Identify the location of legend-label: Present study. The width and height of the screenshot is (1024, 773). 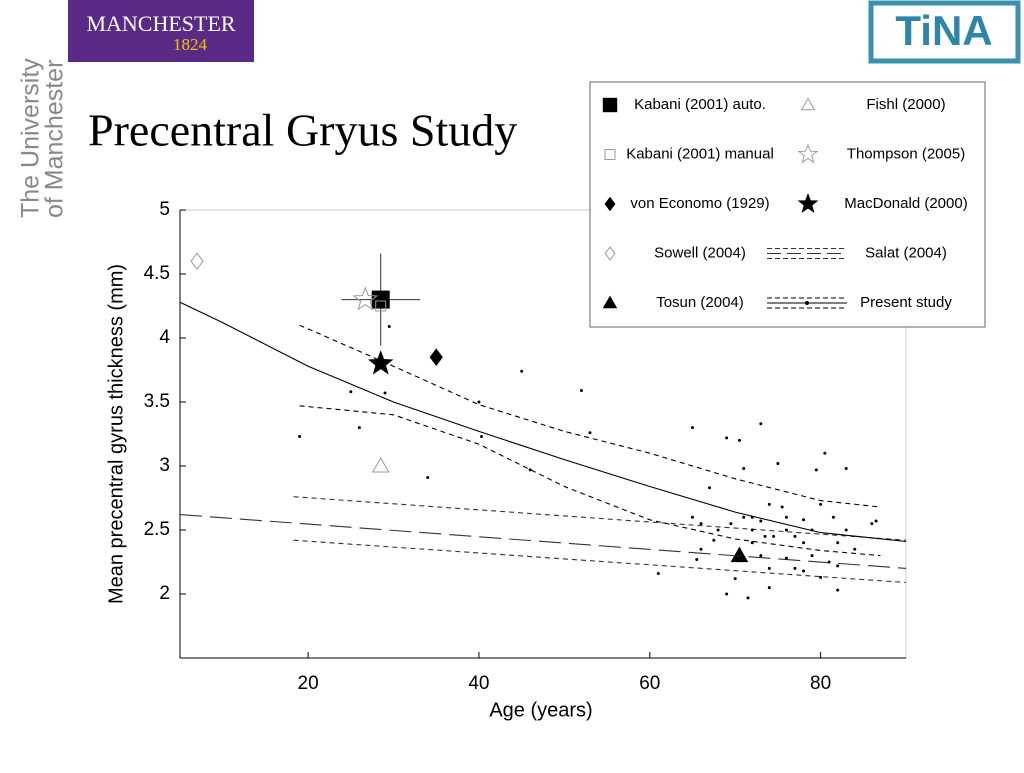
(906, 302).